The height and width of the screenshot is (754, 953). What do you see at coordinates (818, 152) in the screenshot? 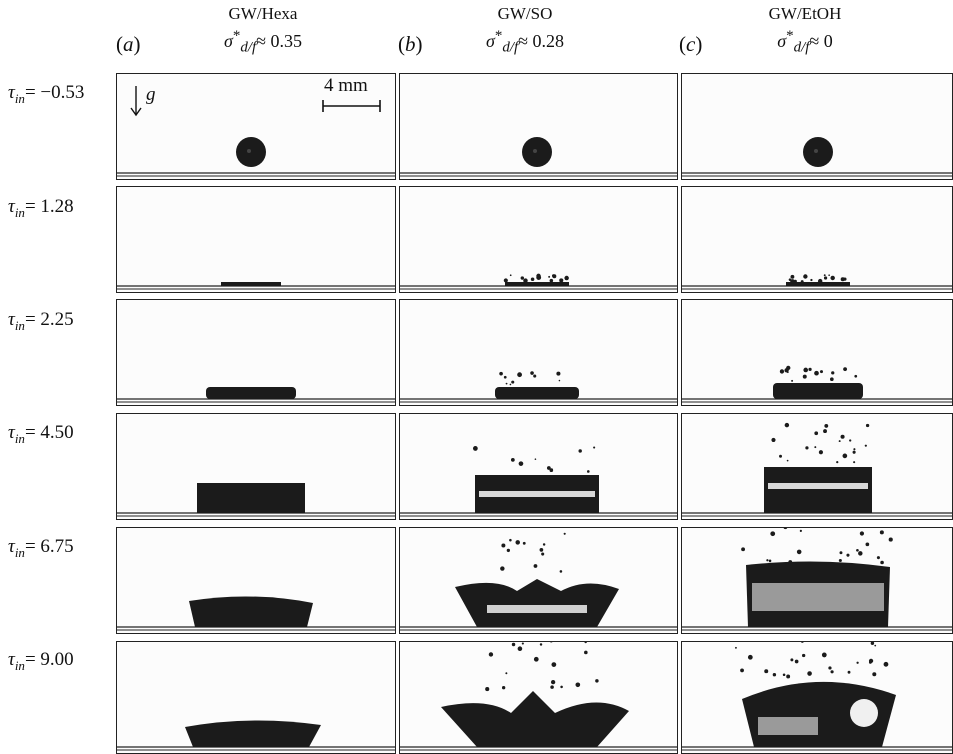
I see `falling-droplet` at bounding box center [818, 152].